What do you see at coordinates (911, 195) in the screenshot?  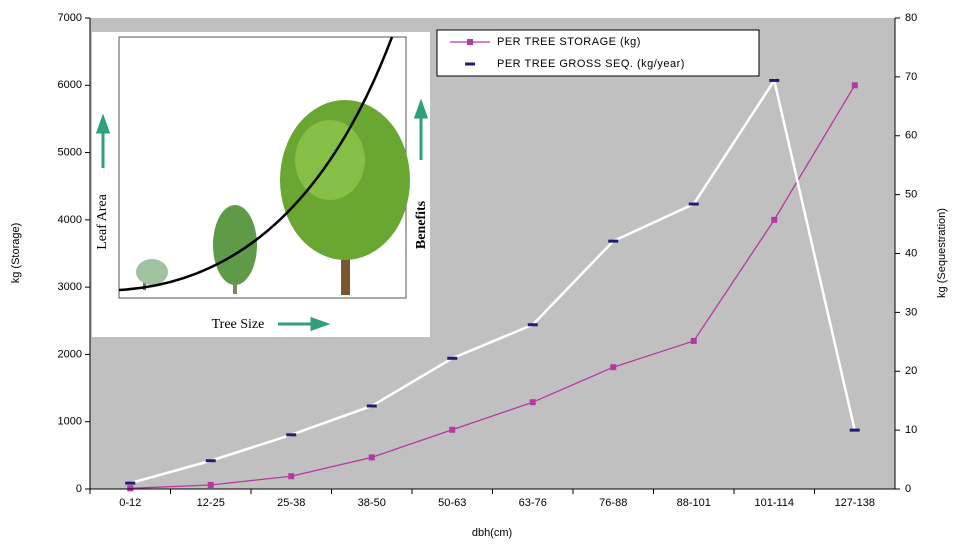 I see `y2-tick-label: 50` at bounding box center [911, 195].